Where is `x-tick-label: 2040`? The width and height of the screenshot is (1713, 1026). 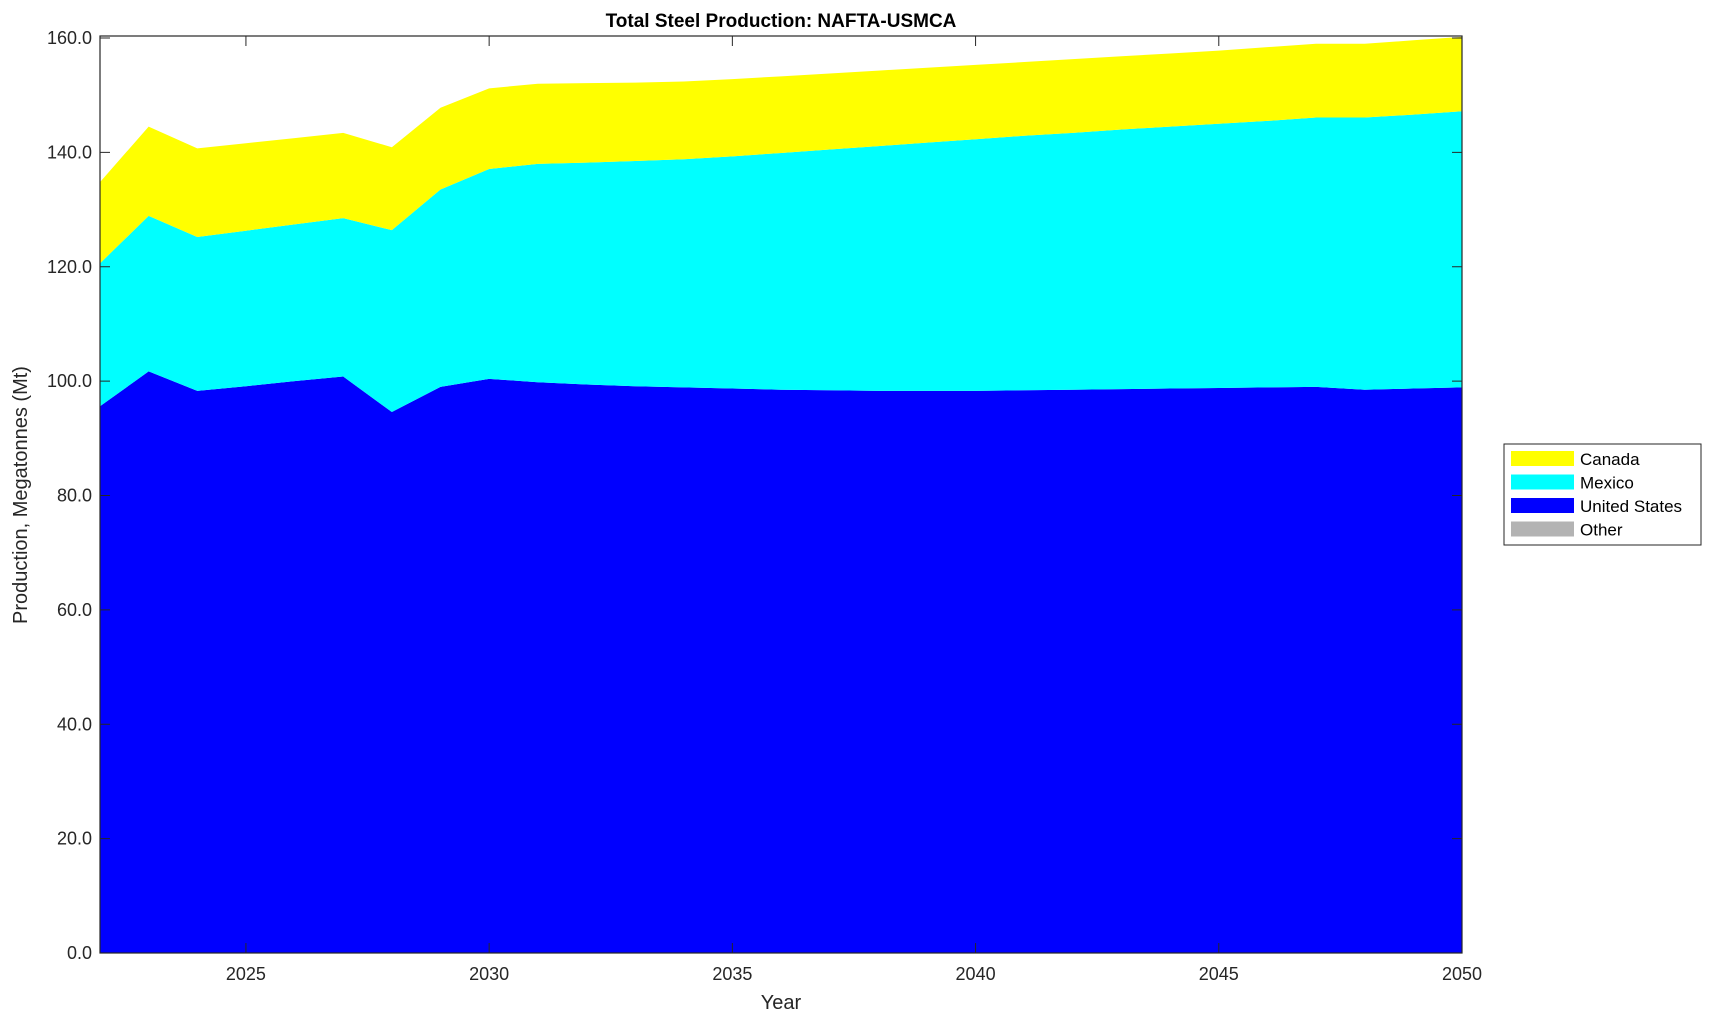 x-tick-label: 2040 is located at coordinates (976, 974).